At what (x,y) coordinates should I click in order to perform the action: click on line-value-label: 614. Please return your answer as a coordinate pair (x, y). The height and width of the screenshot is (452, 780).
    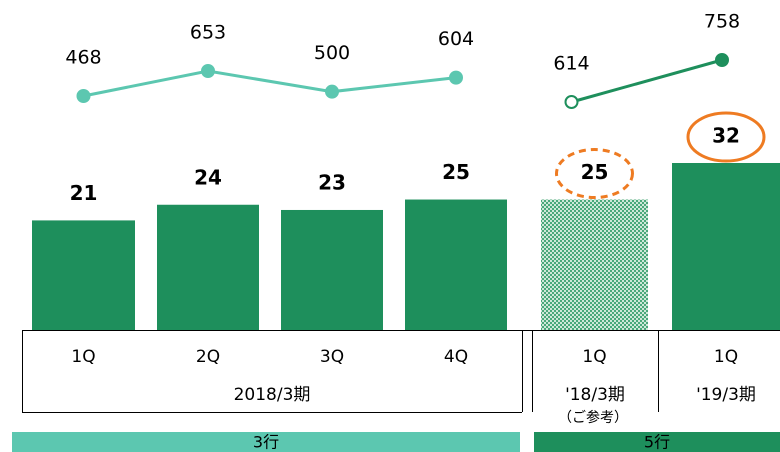
    Looking at the image, I should click on (571, 64).